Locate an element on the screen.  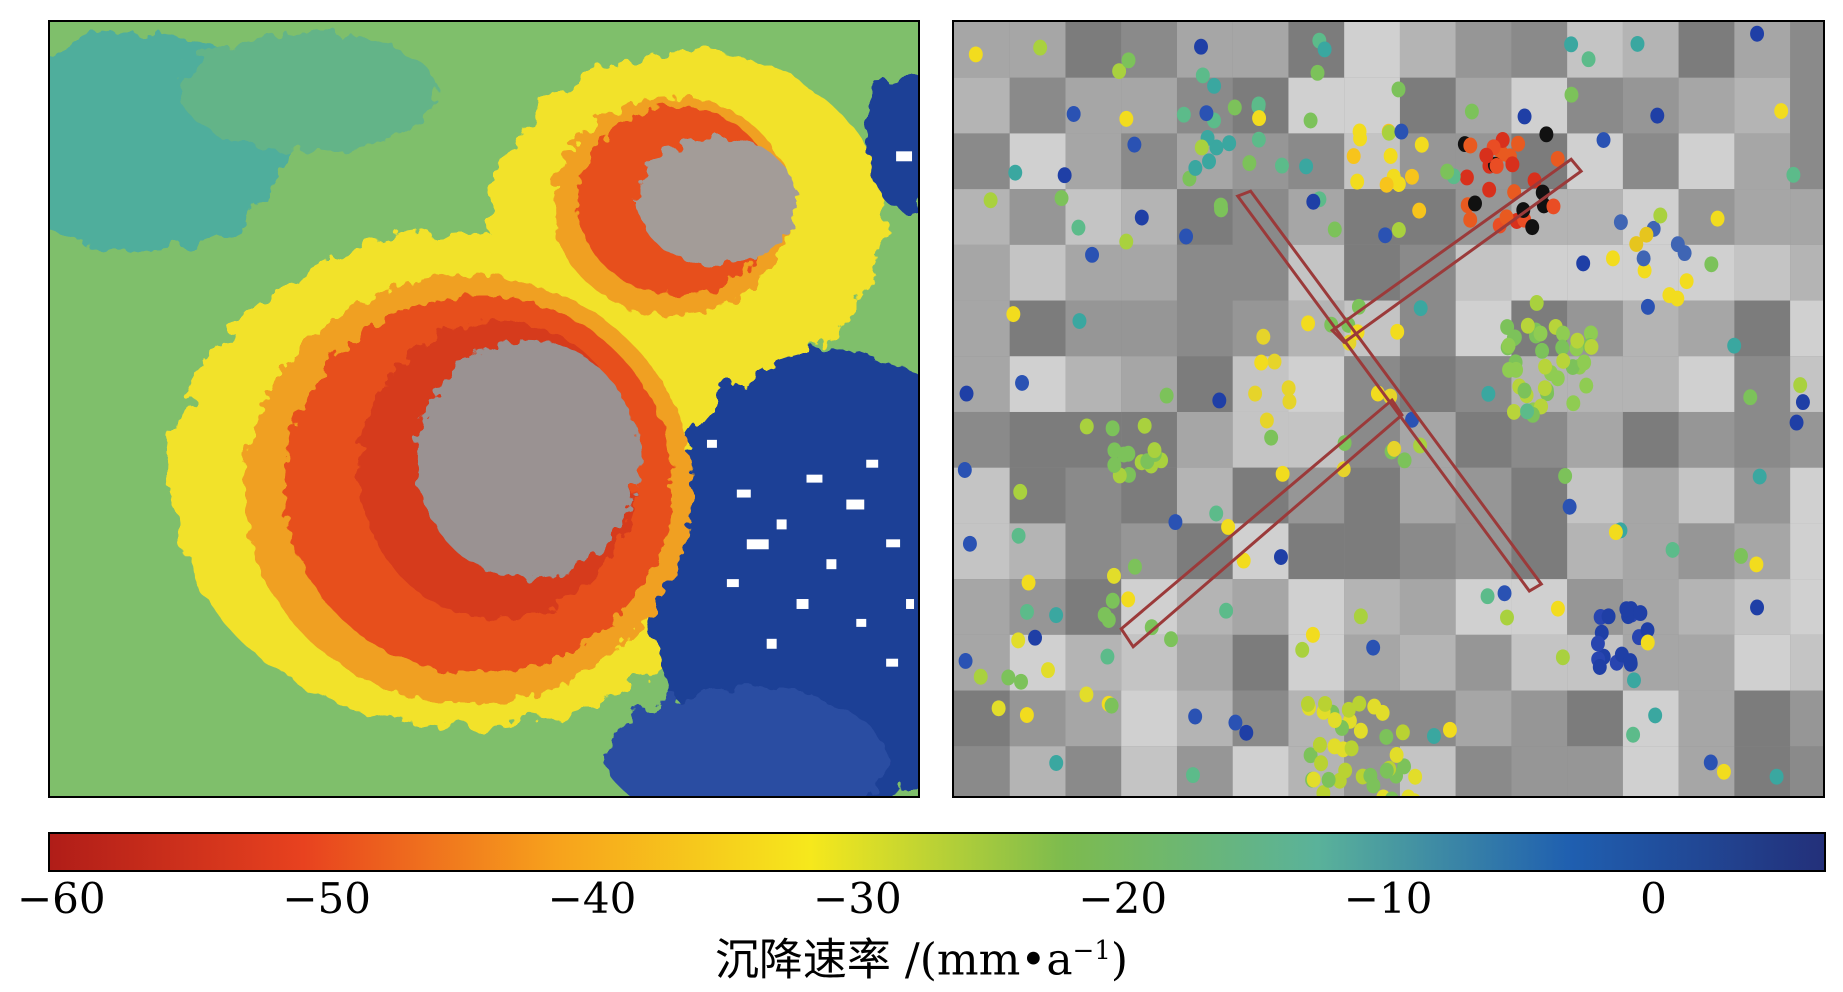
colorbar-title-unit: a is located at coordinates (1059, 960).